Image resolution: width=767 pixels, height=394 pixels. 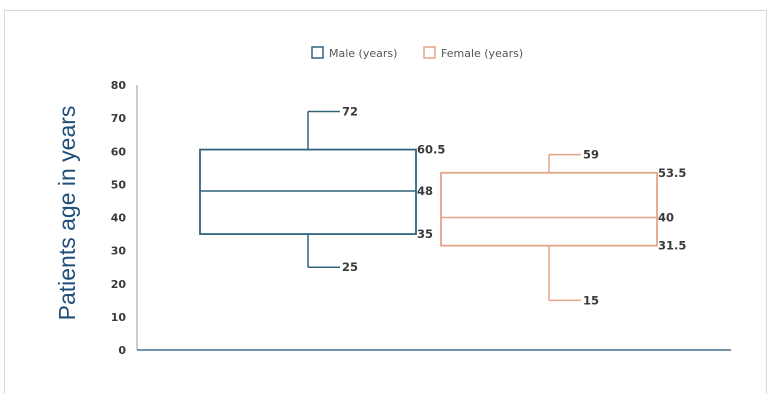 I want to click on y-tick-label: 10, so click(x=119, y=317).